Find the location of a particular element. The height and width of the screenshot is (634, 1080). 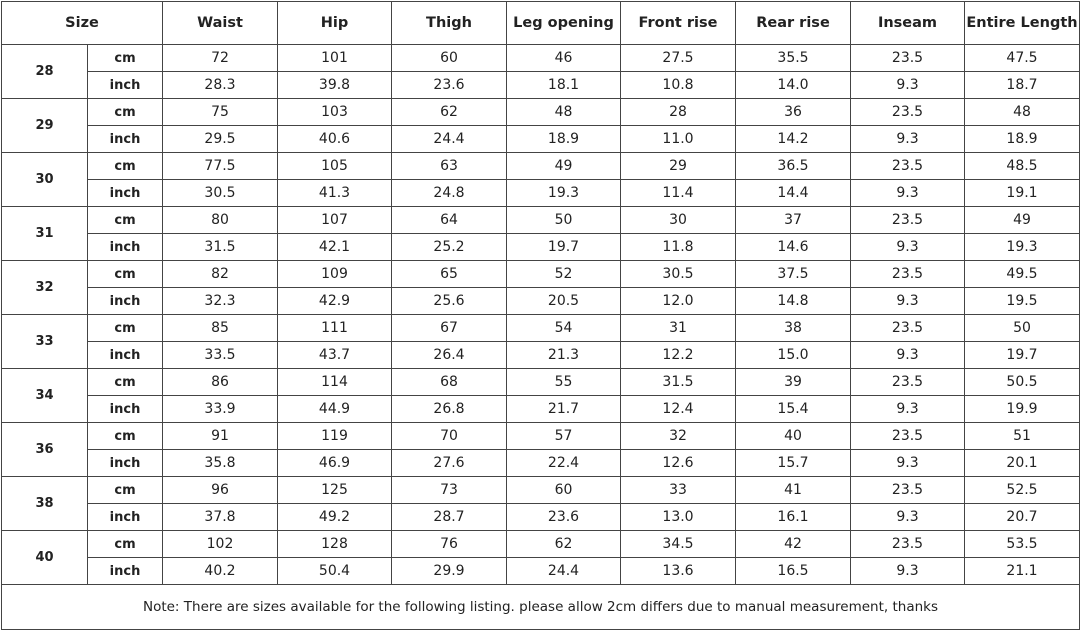

value-cell: 21.3 is located at coordinates (563, 355).